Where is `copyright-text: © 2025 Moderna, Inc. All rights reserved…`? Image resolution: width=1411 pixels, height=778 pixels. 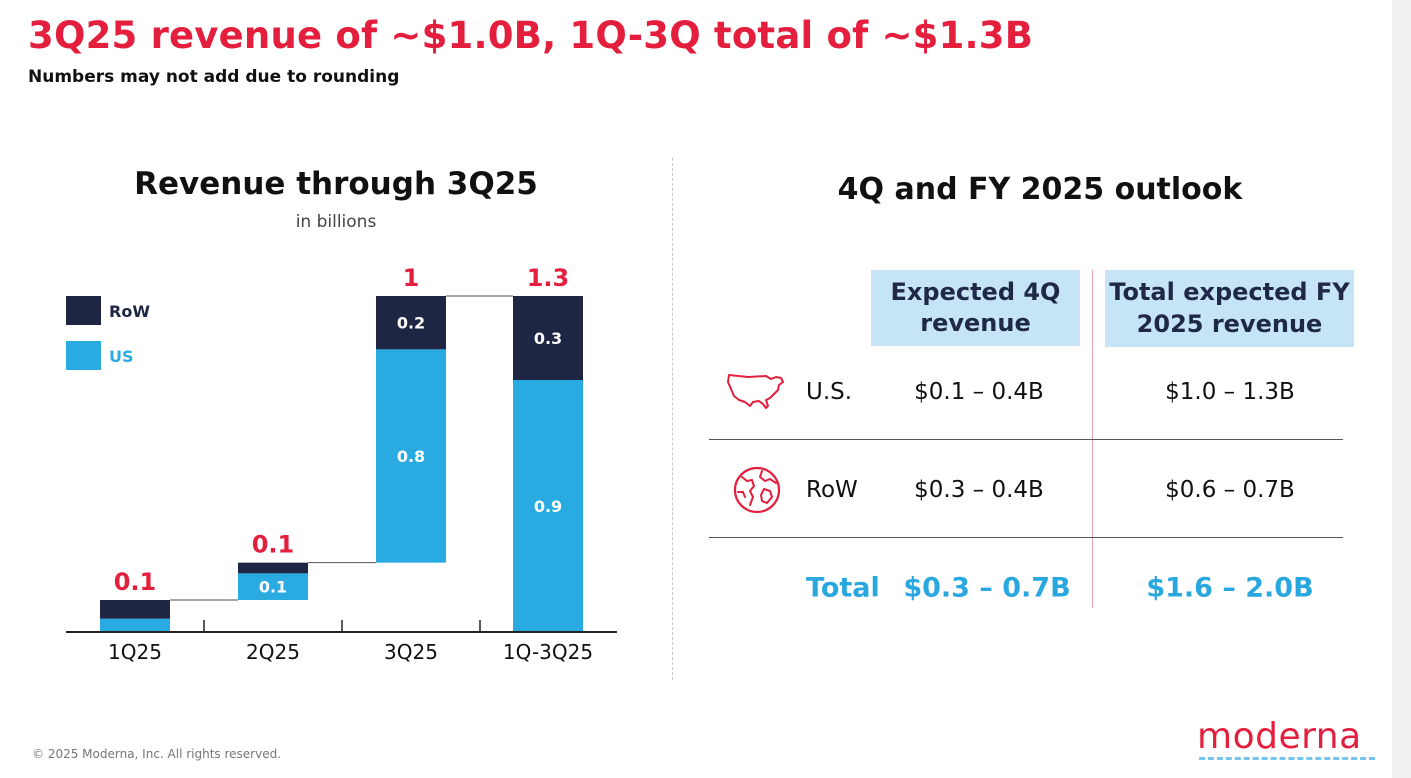
copyright-text: © 2025 Moderna, Inc. All rights reserved… is located at coordinates (157, 754).